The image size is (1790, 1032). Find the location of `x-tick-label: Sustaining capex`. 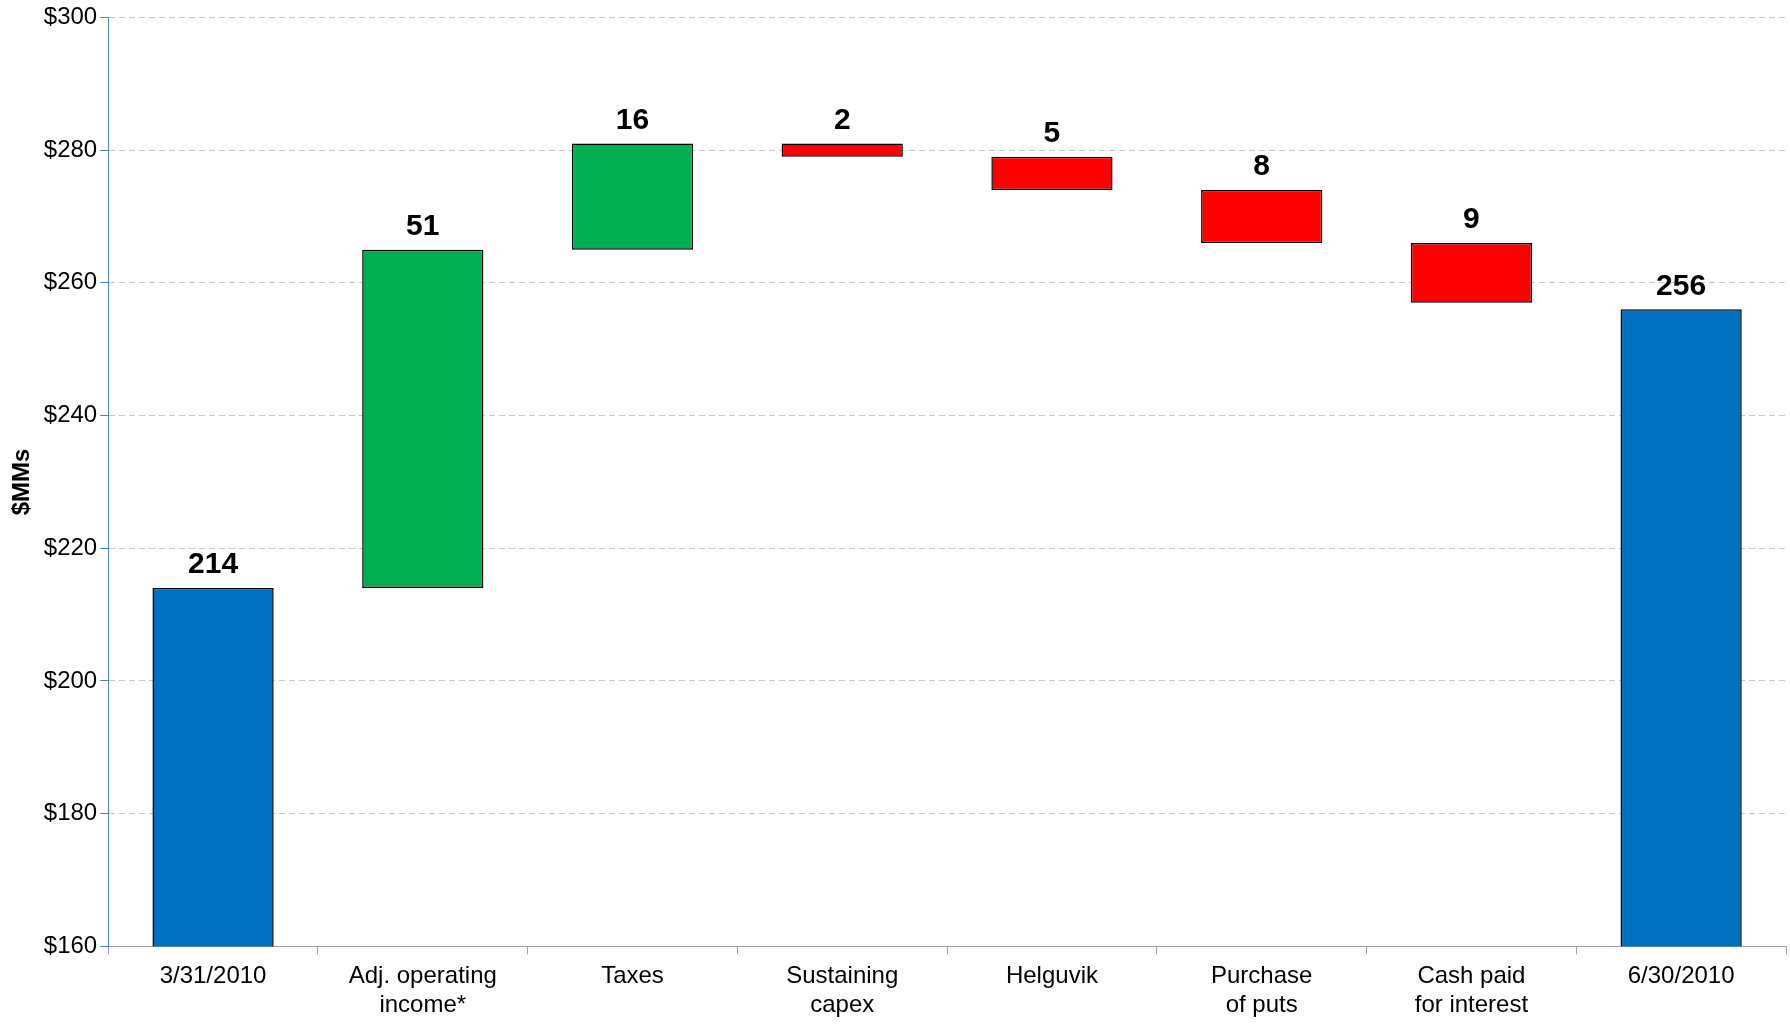

x-tick-label: Sustaining capex is located at coordinates (842, 989).